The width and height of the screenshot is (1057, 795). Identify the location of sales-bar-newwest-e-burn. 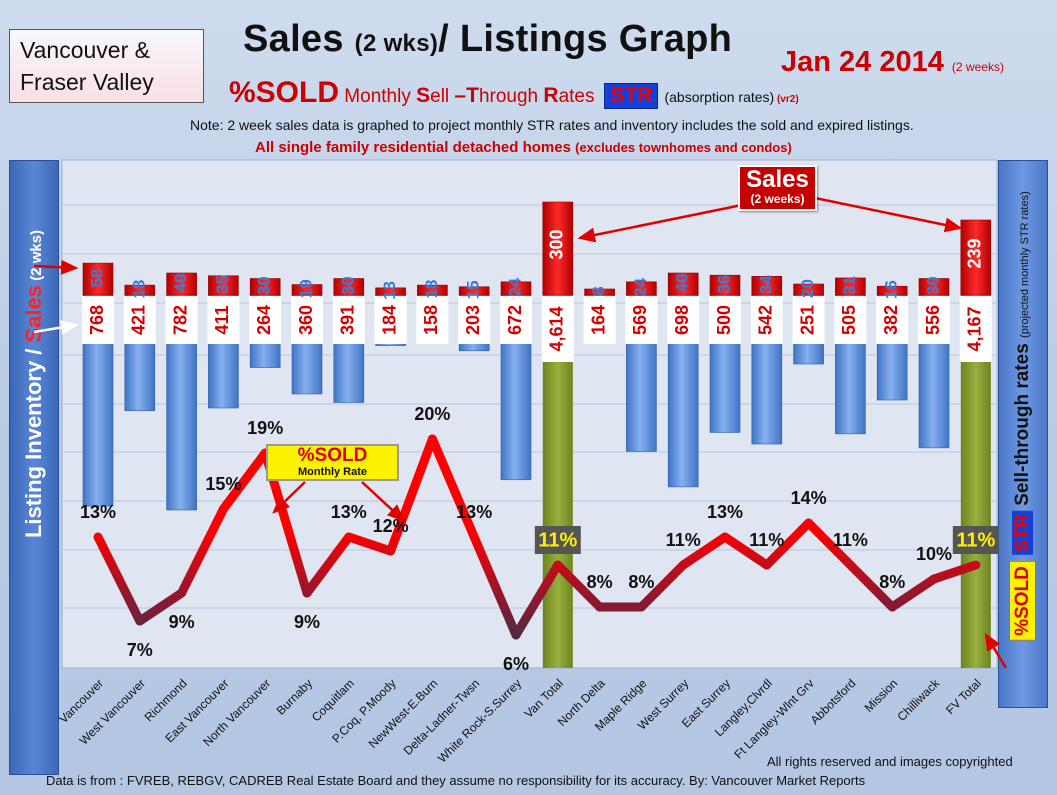
(432, 290).